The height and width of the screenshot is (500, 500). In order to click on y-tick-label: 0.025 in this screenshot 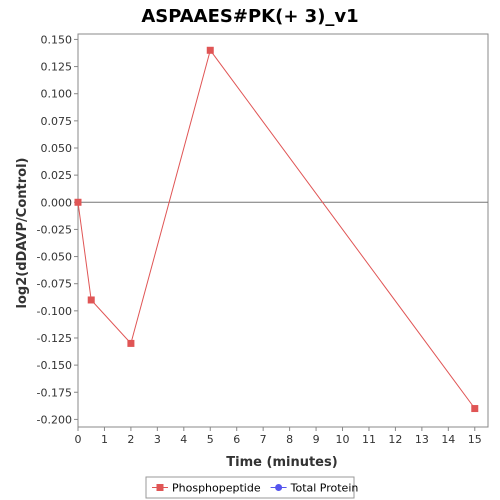, I will do `click(57, 175)`.